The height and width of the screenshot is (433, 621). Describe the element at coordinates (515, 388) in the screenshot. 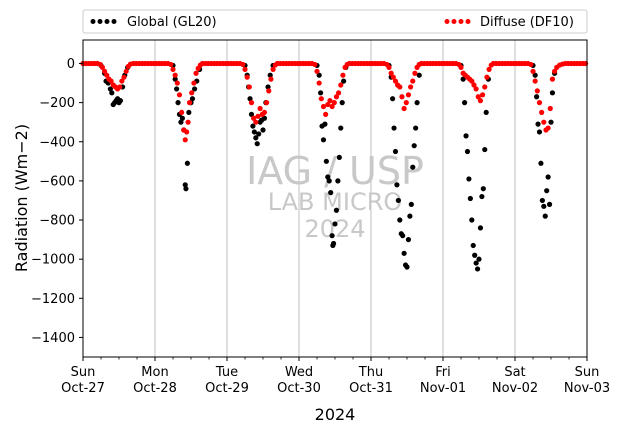

I see `x-tick-label-date: Nov-02` at that location.